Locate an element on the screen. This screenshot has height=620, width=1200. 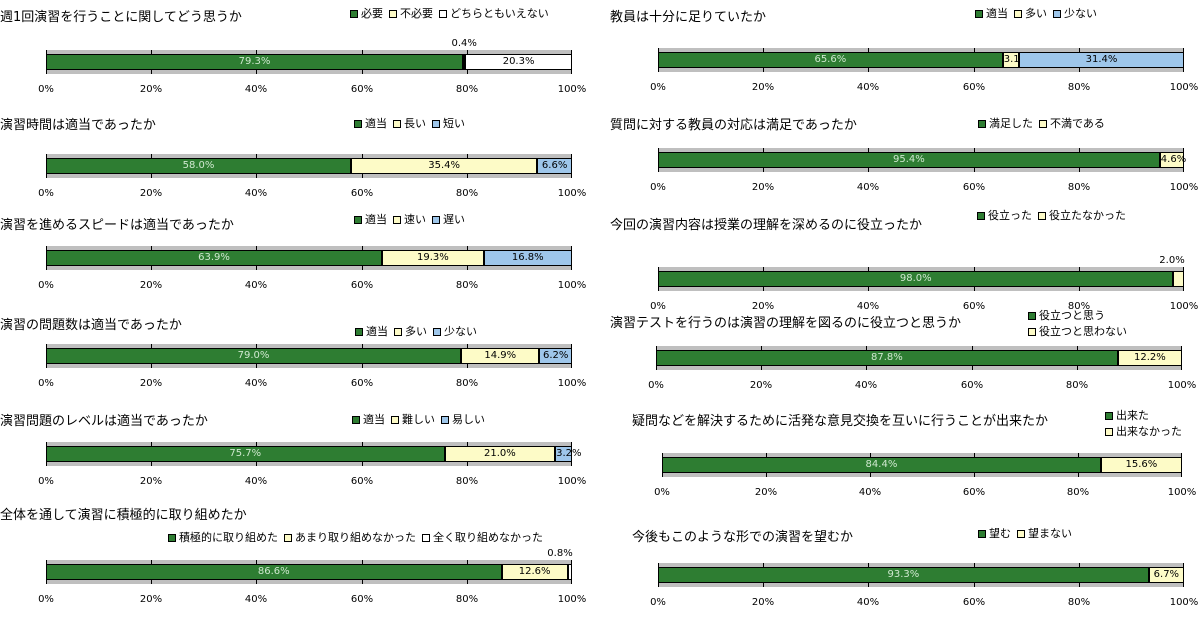
legend-label: 積極的に取り組めた is located at coordinates (228, 537).